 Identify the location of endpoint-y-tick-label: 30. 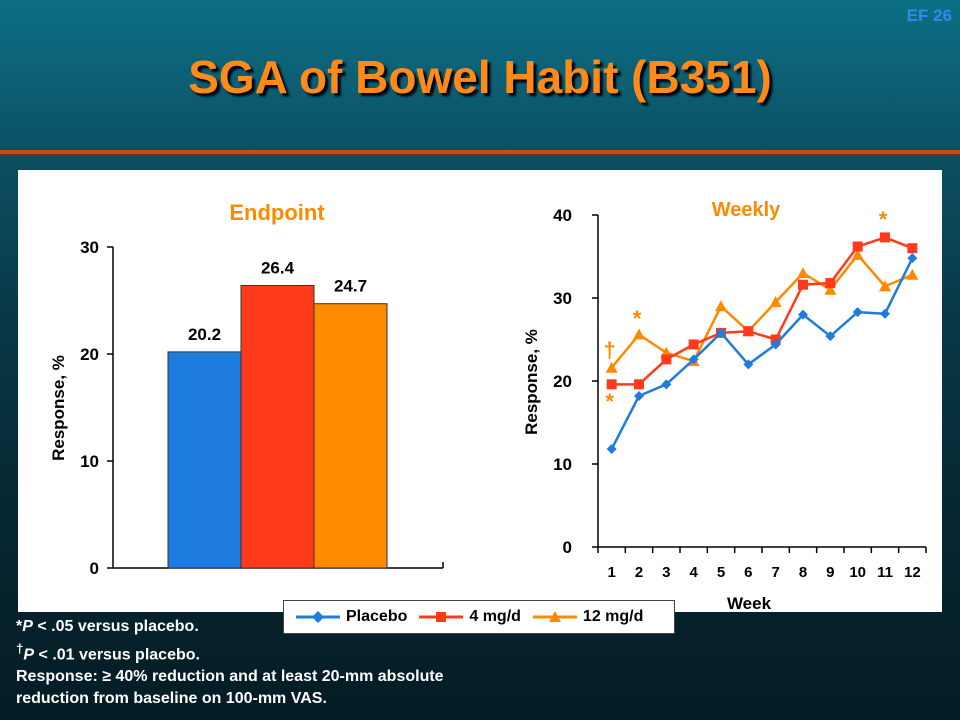
(89, 247).